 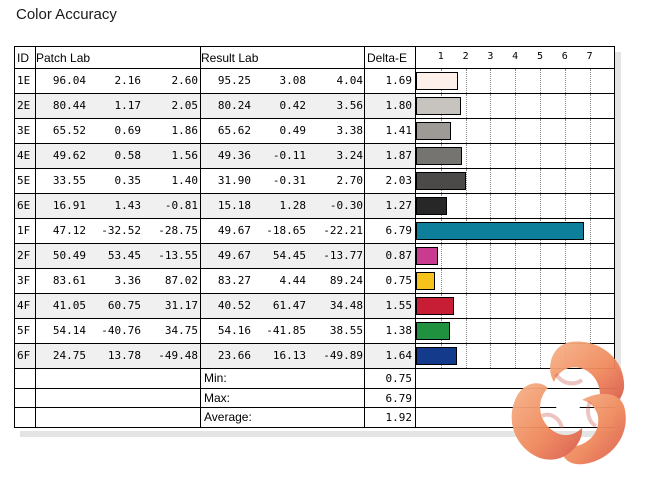 What do you see at coordinates (389, 181) in the screenshot?
I see `delta-e-value: 2.03` at bounding box center [389, 181].